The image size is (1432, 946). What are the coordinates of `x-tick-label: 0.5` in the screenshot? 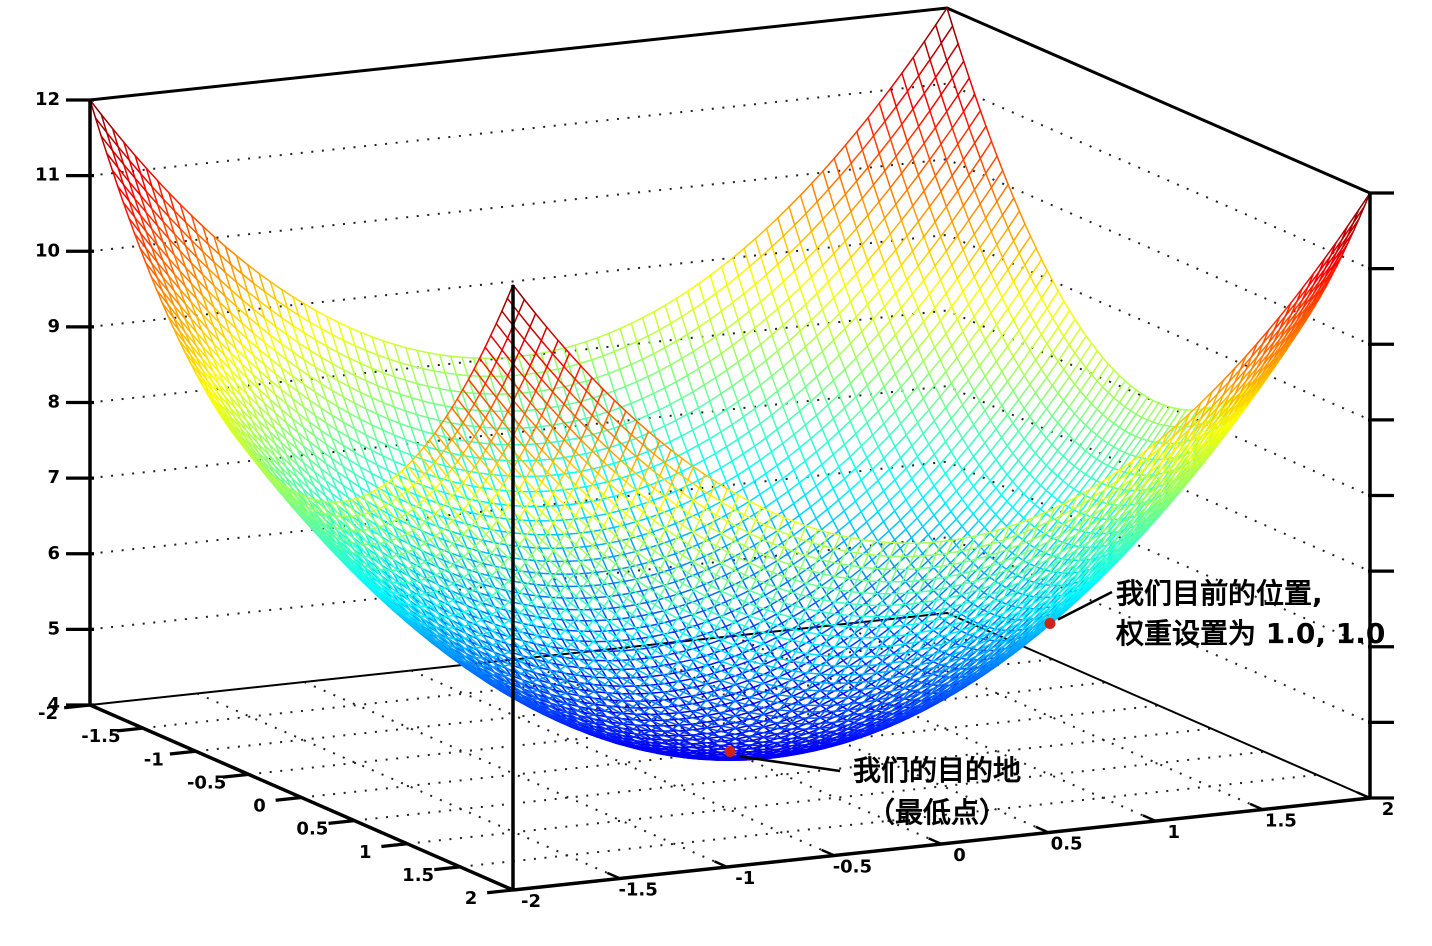 It's located at (312, 829).